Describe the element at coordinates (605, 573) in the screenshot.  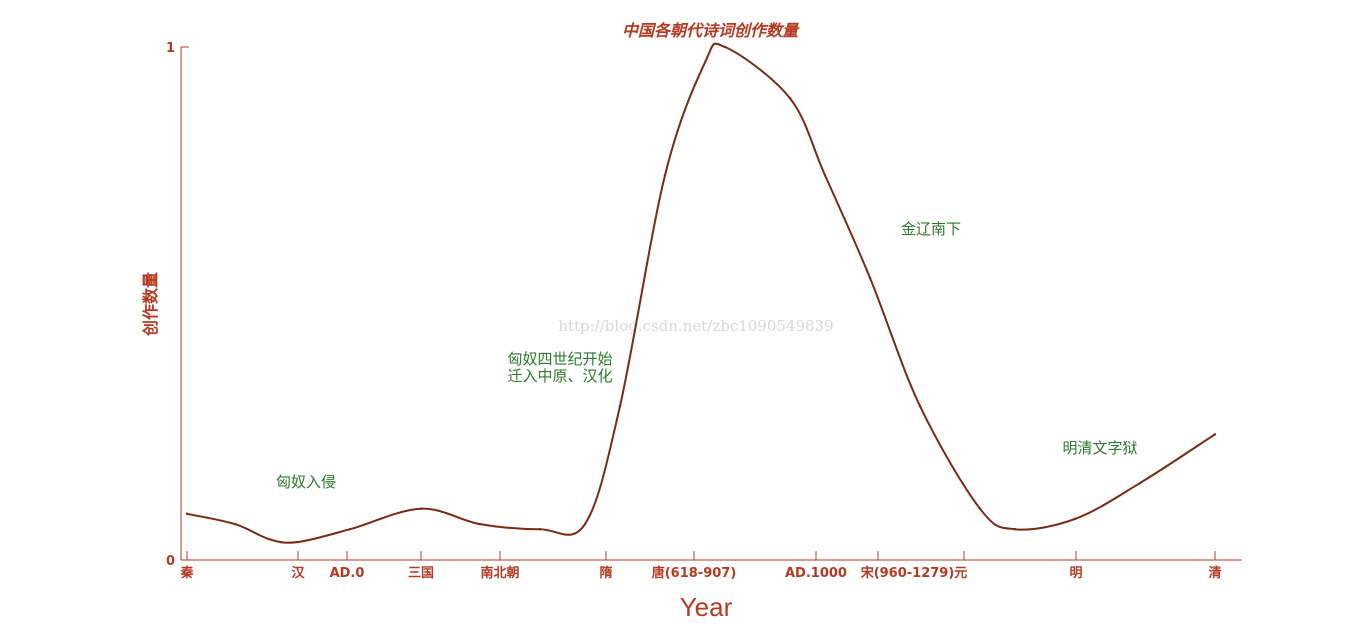
I see `x-tick-label: 隋` at that location.